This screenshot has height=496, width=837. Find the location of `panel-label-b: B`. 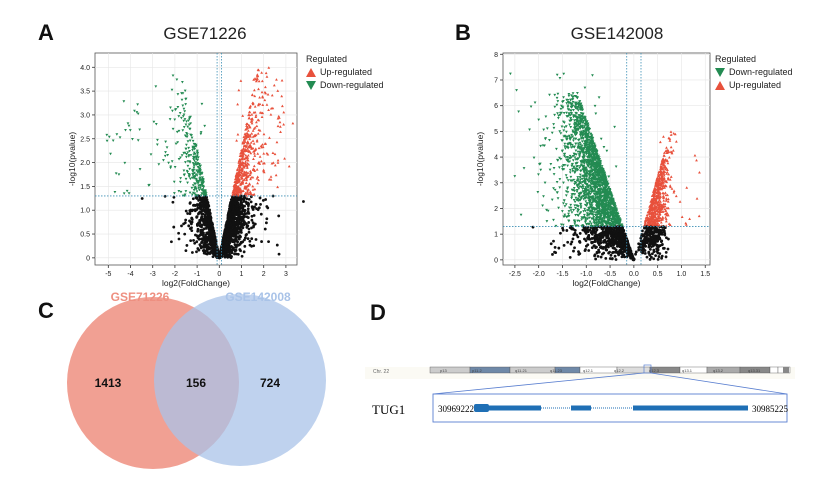

panel-label-b: B is located at coordinates (463, 32).